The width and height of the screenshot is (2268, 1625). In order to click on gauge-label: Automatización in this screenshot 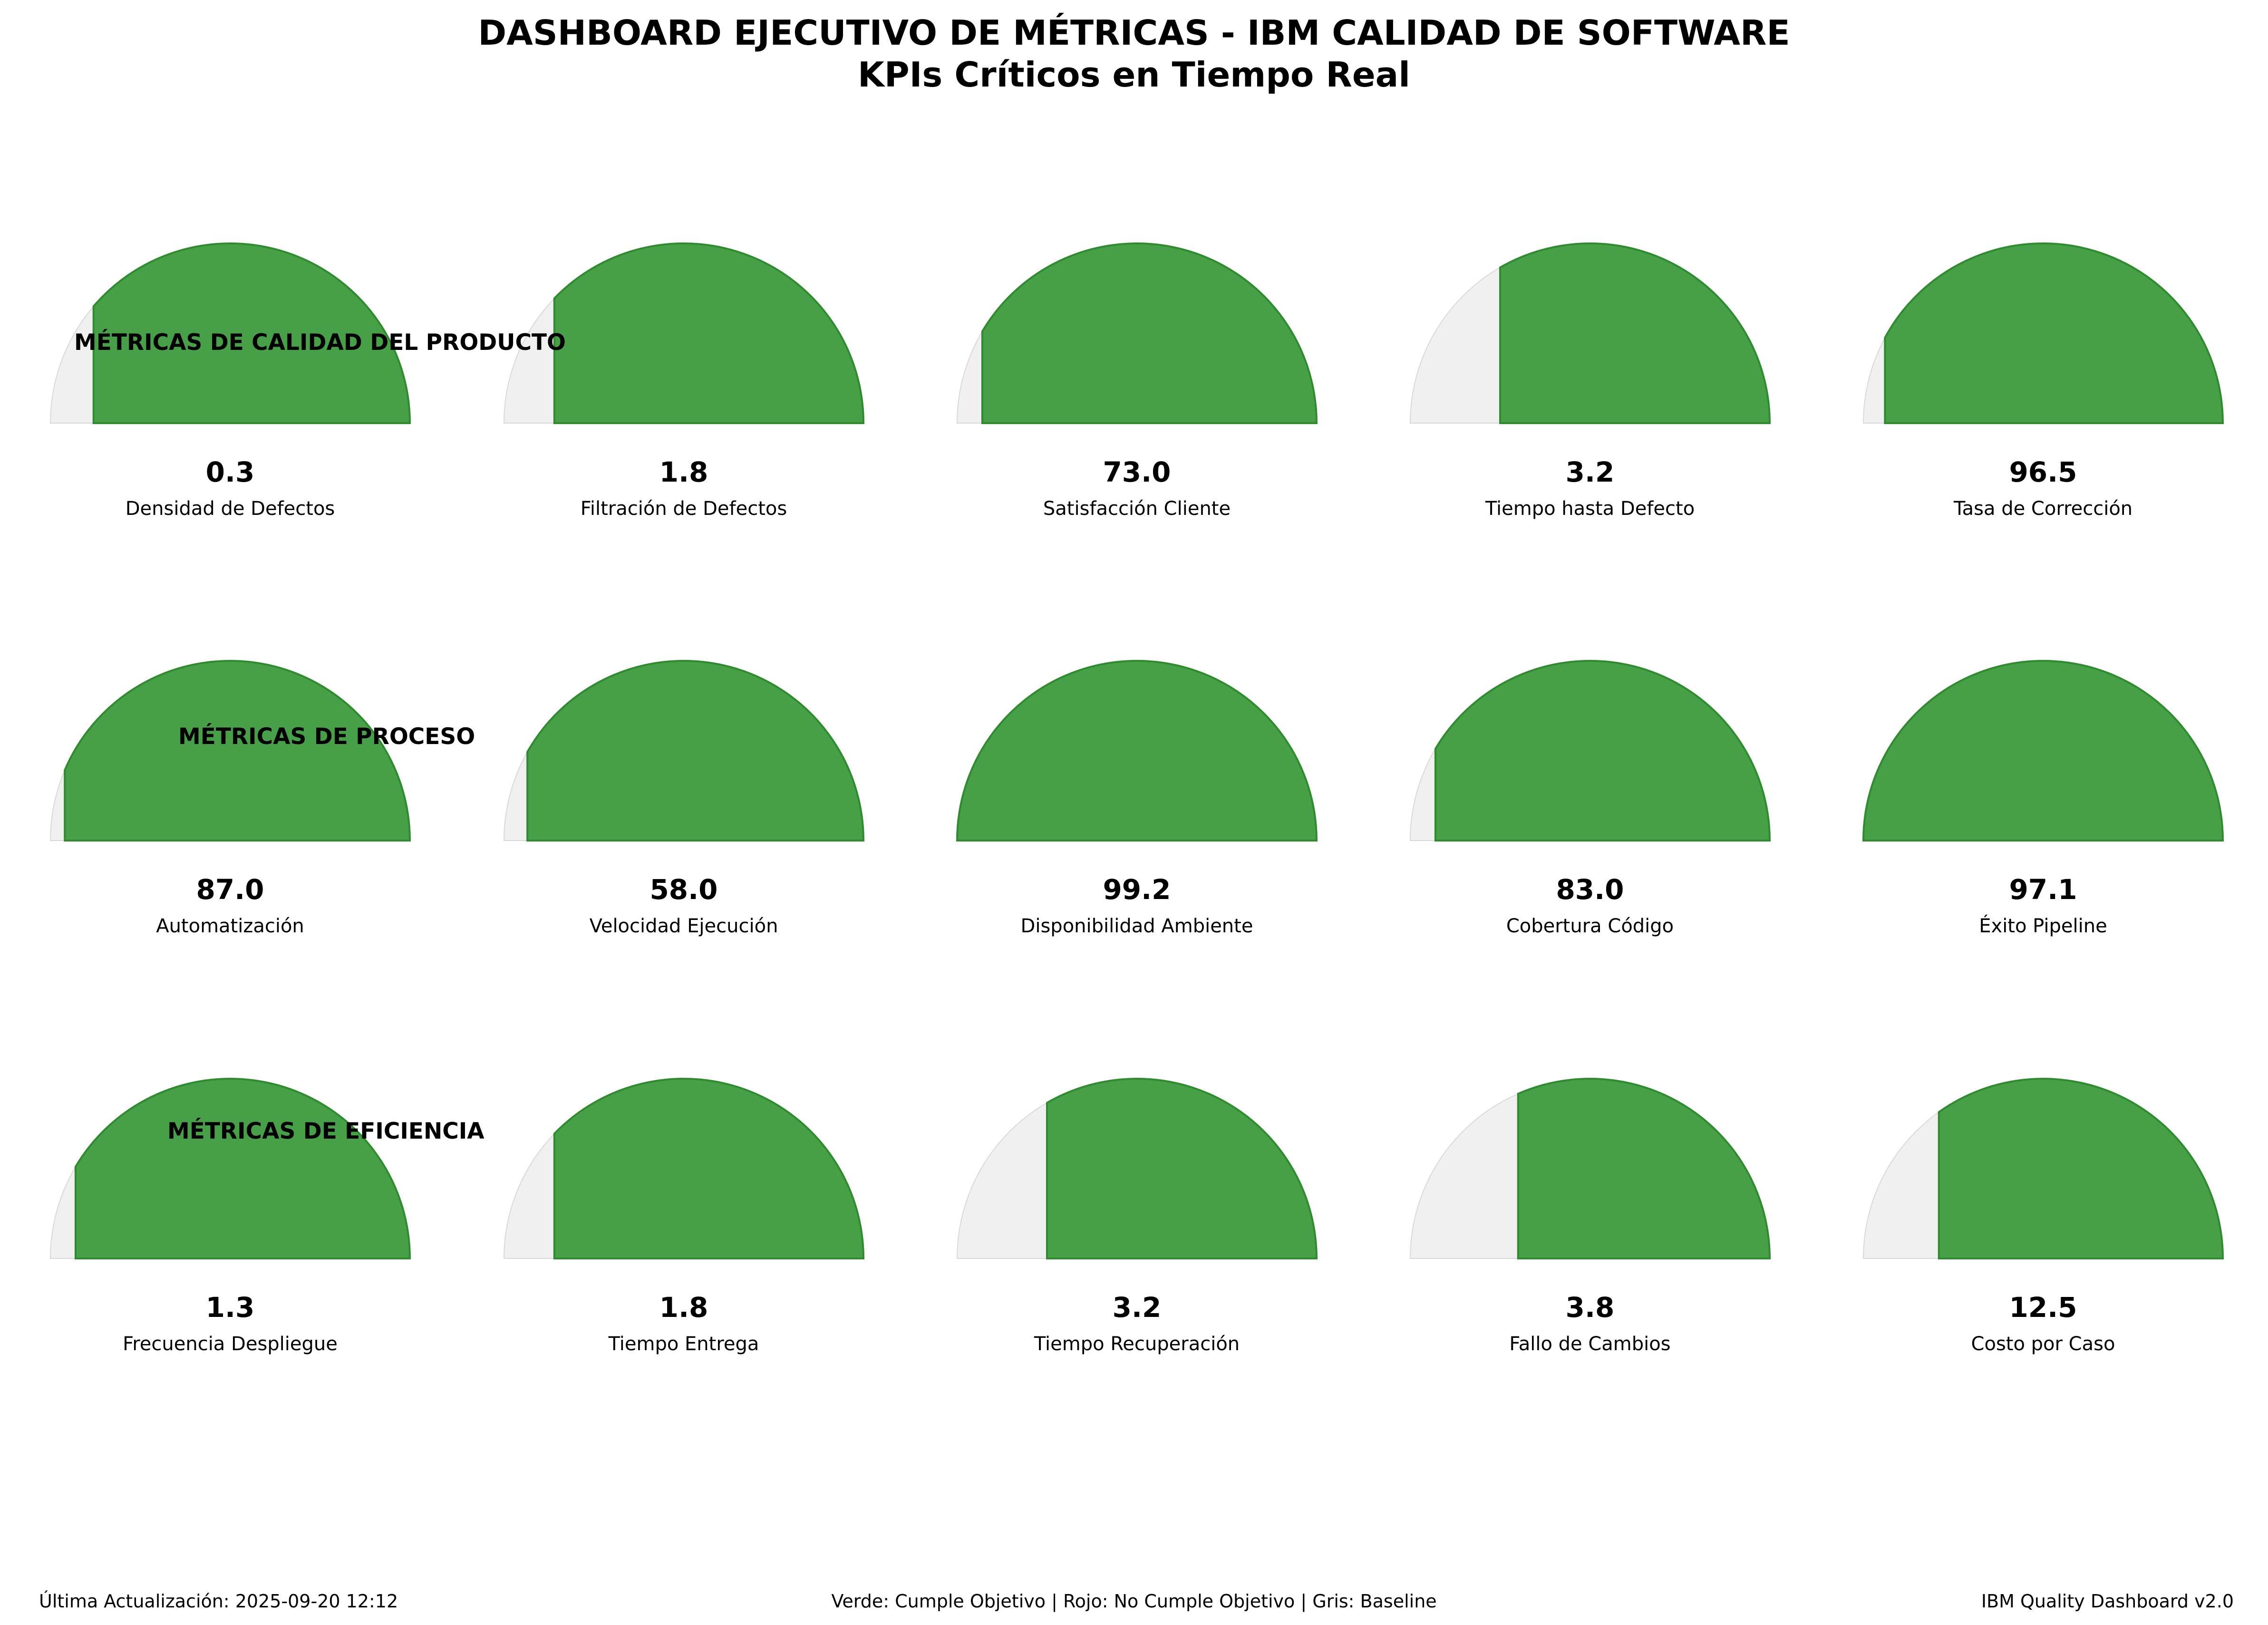, I will do `click(230, 926)`.